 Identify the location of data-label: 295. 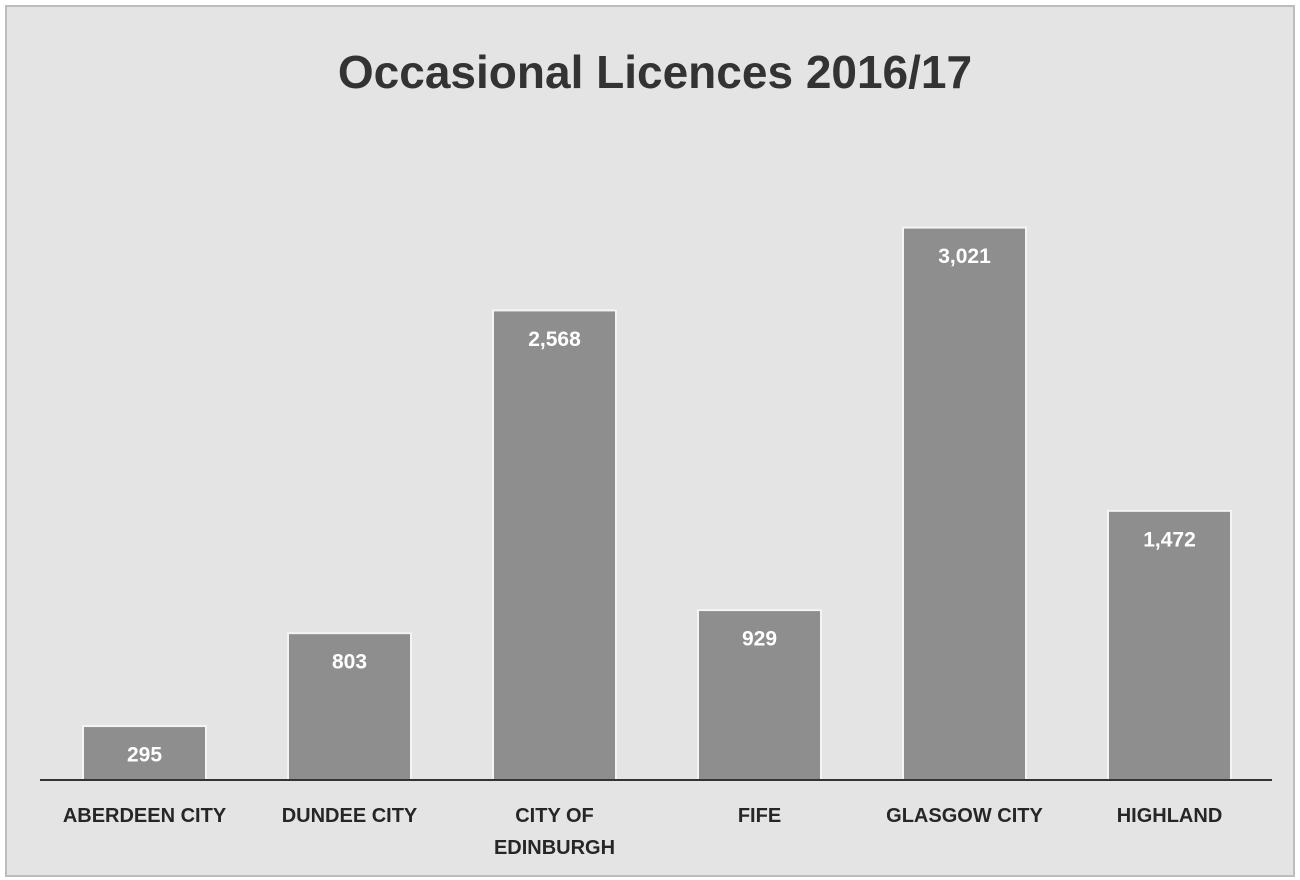
(144, 755).